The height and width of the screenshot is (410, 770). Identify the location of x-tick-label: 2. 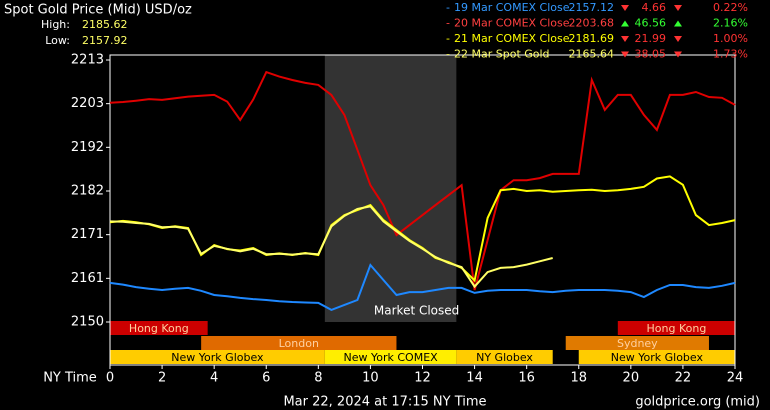
(162, 378).